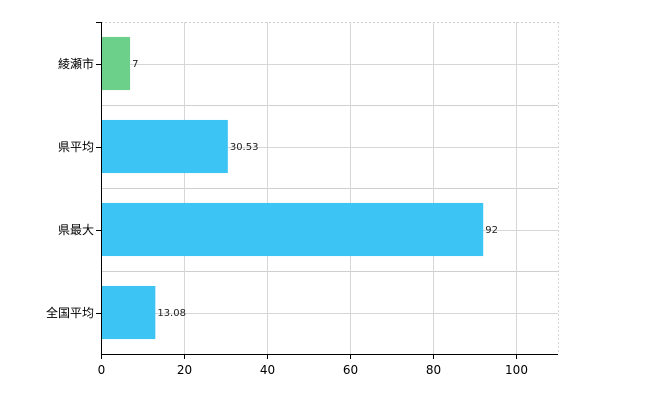 The image size is (650, 400). Describe the element at coordinates (184, 370) in the screenshot. I see `x-tick-label: 20` at that location.